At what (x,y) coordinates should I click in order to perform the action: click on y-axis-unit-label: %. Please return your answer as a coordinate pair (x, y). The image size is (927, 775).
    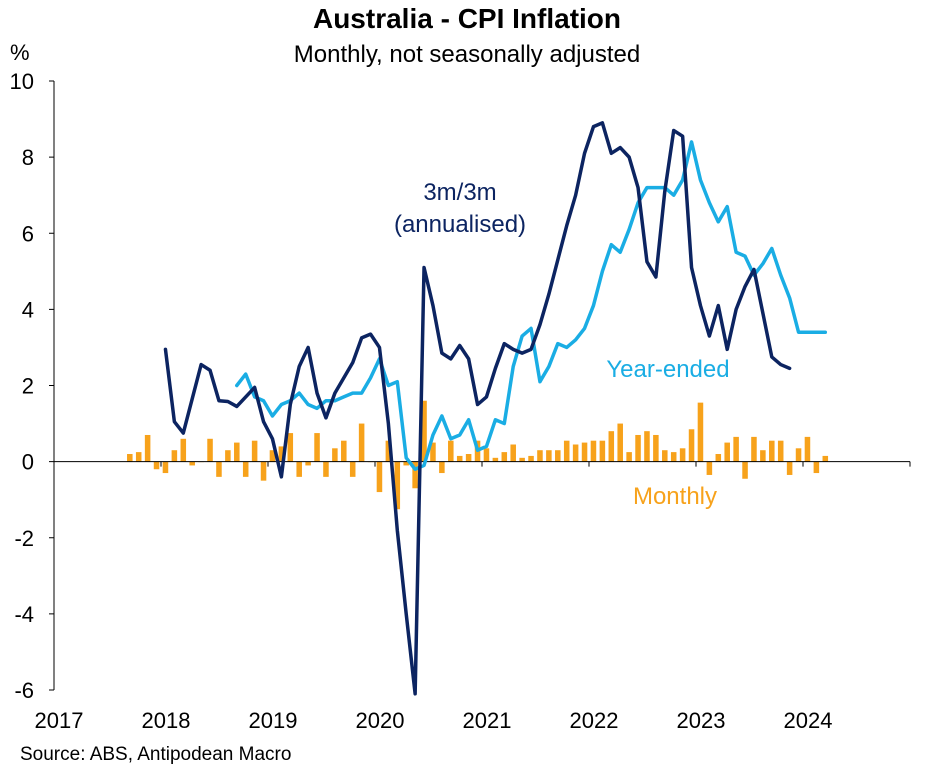
    Looking at the image, I should click on (20, 52).